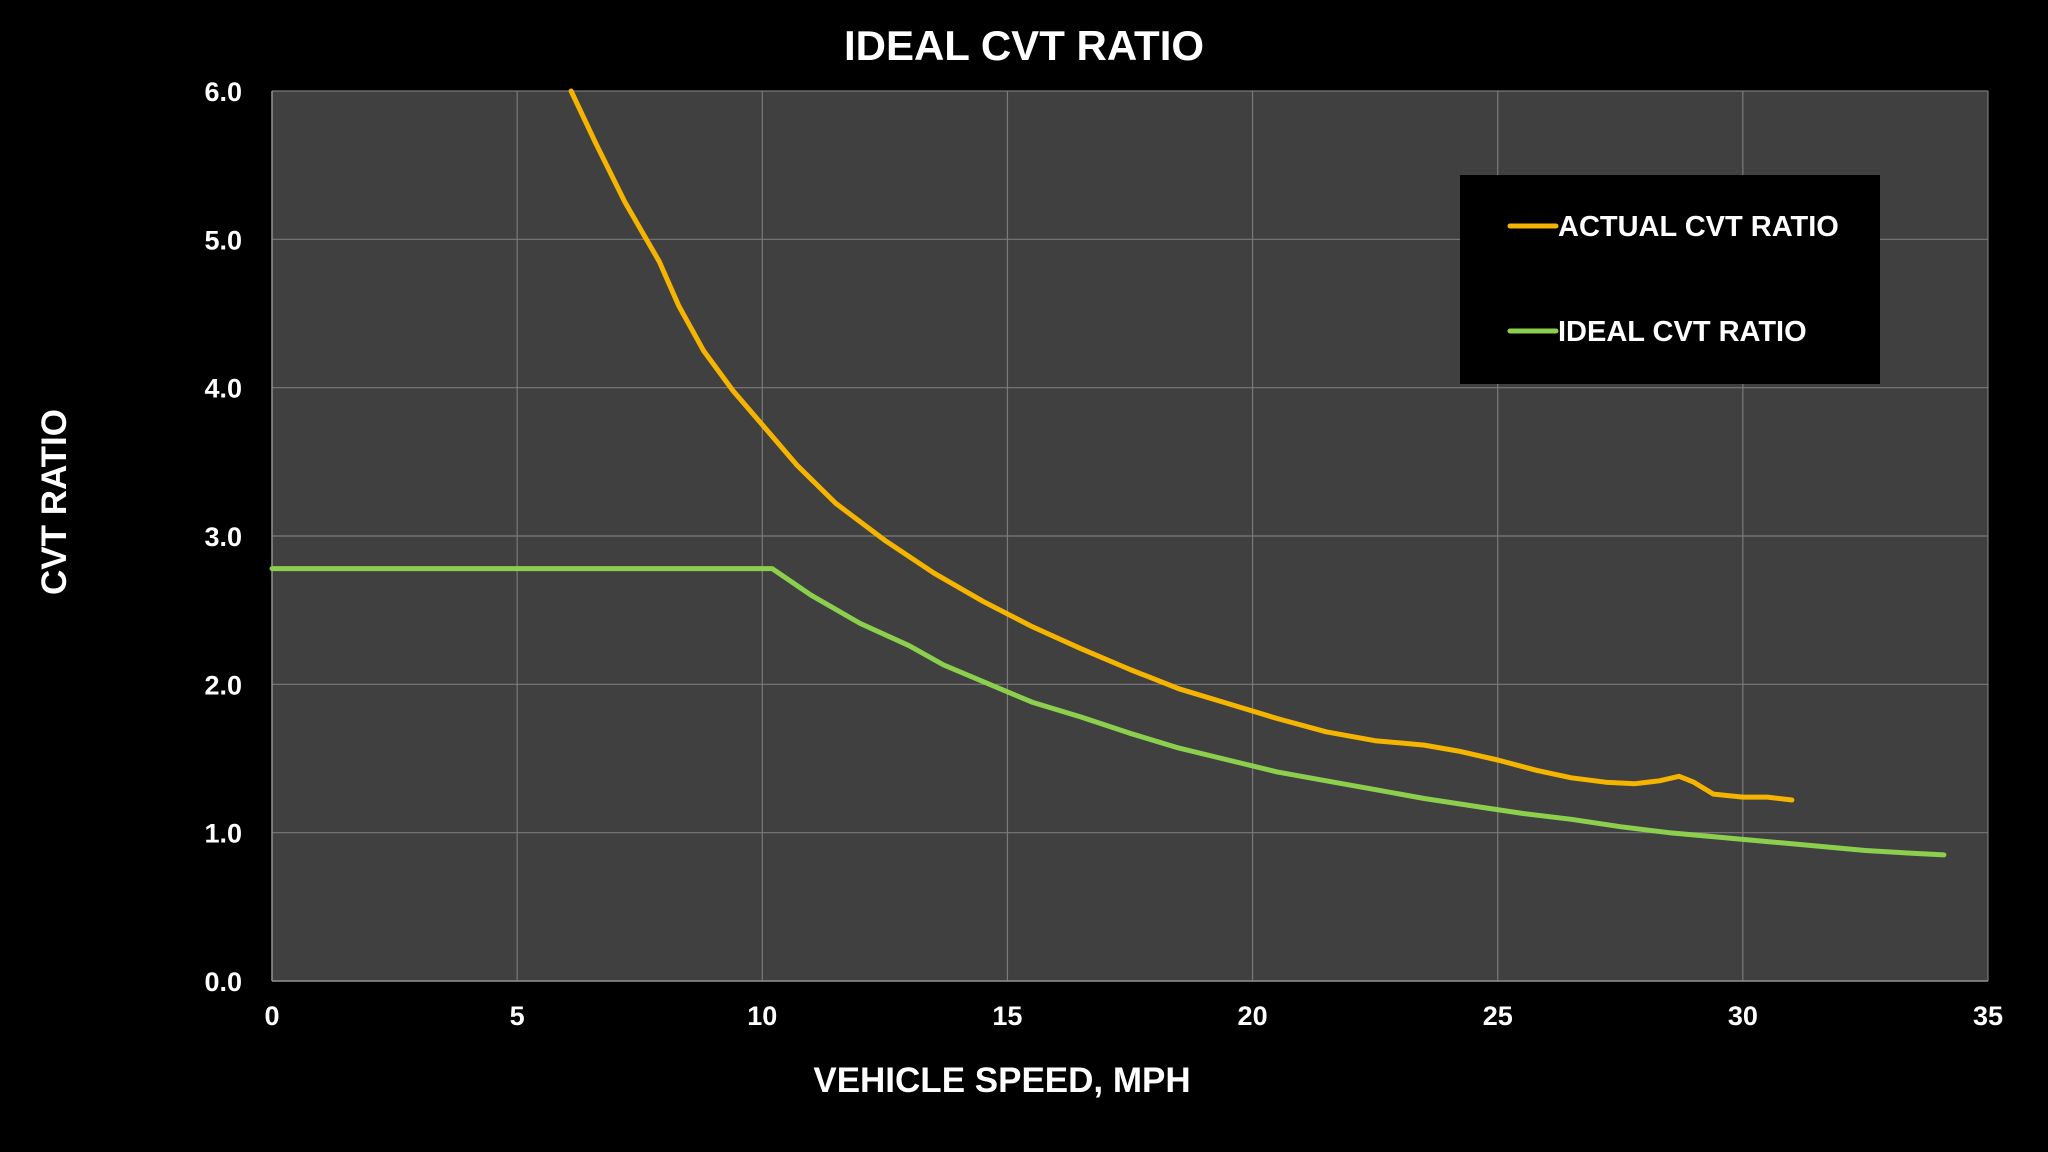 The width and height of the screenshot is (2048, 1152). What do you see at coordinates (223, 982) in the screenshot?
I see `y-tick-label: 0.0` at bounding box center [223, 982].